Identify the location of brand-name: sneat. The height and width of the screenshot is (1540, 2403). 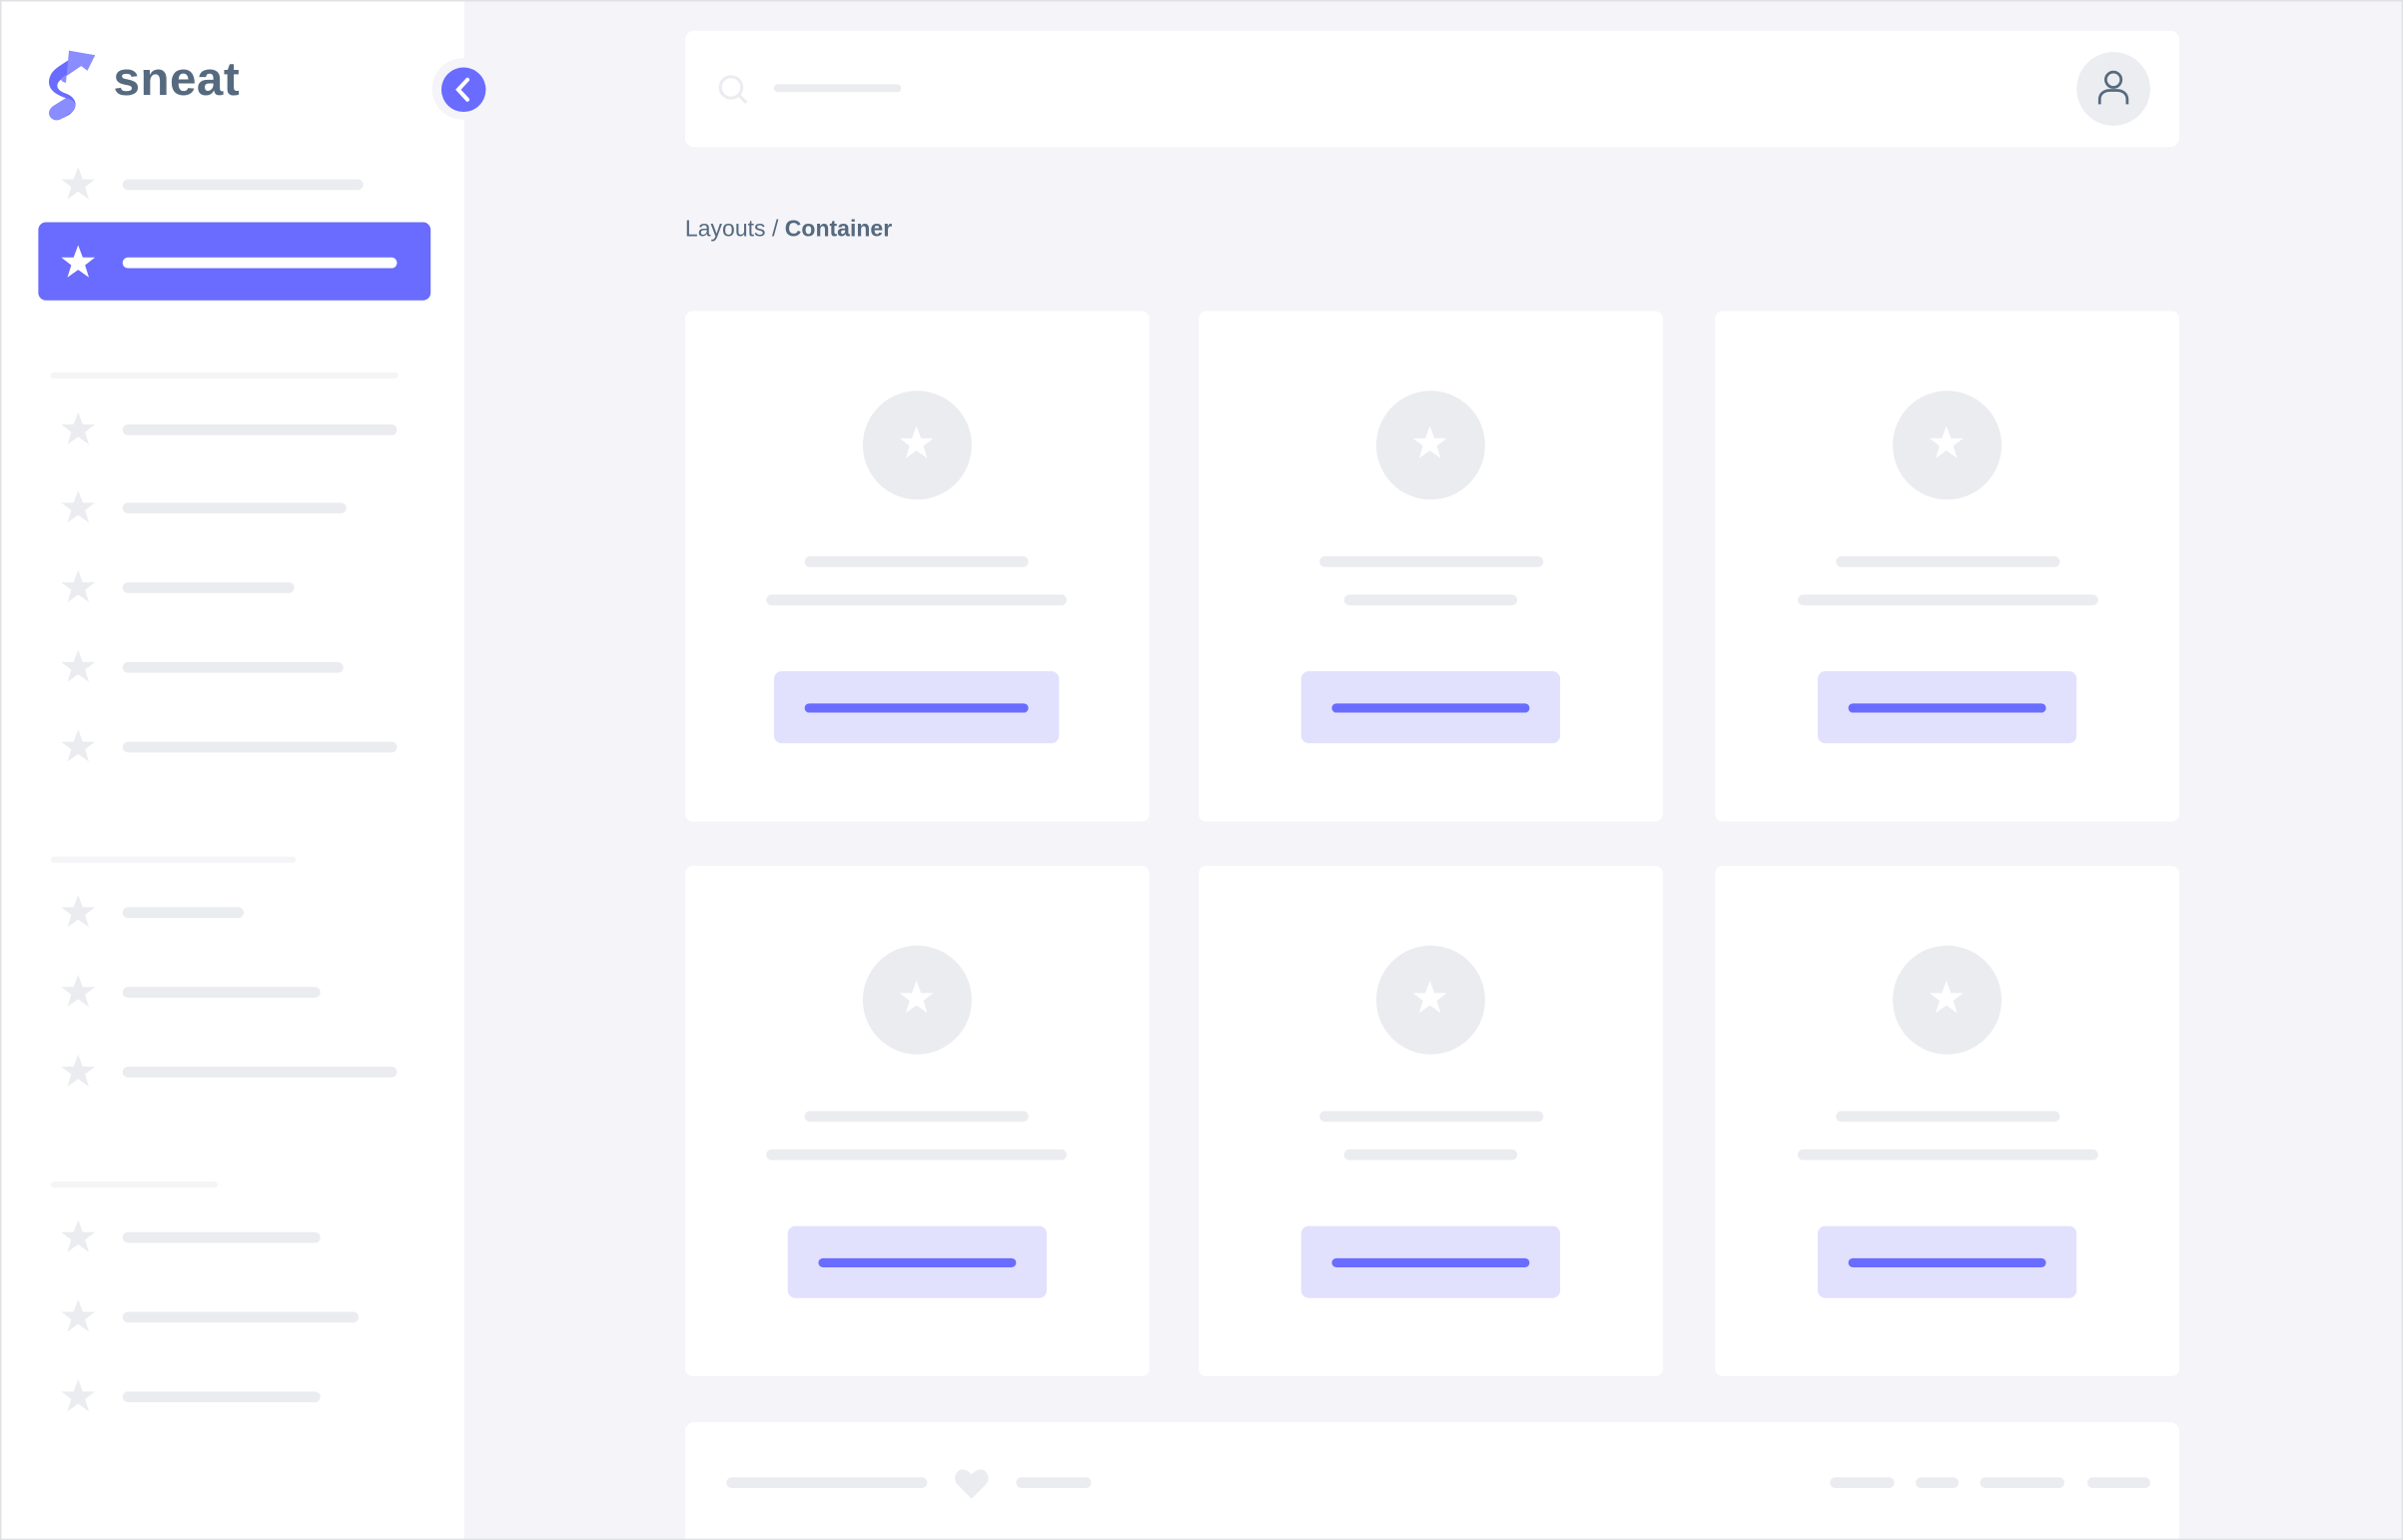
(177, 79).